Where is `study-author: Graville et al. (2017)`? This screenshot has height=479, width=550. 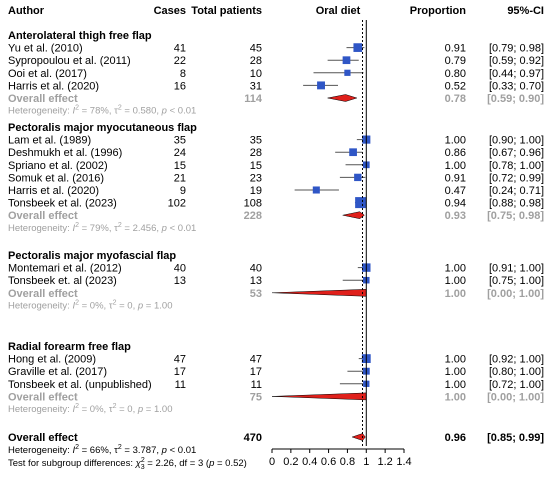 study-author: Graville et al. (2017) is located at coordinates (57, 372).